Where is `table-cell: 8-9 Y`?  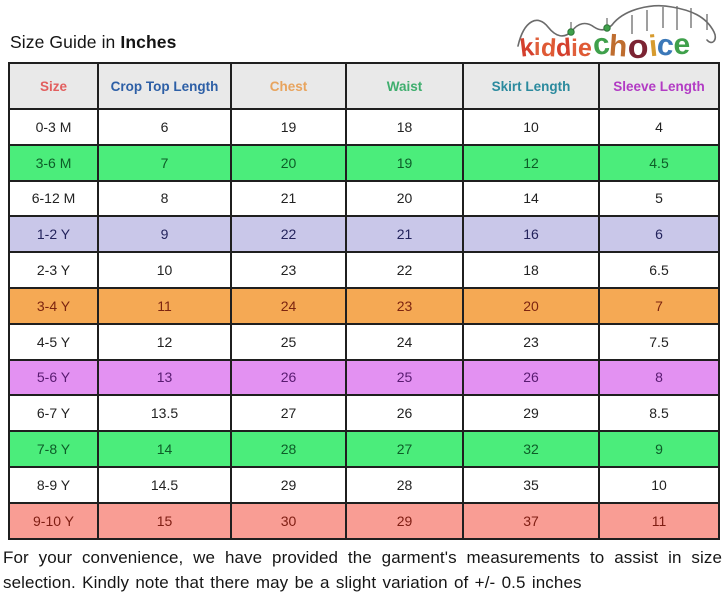
table-cell: 8-9 Y is located at coordinates (53, 484).